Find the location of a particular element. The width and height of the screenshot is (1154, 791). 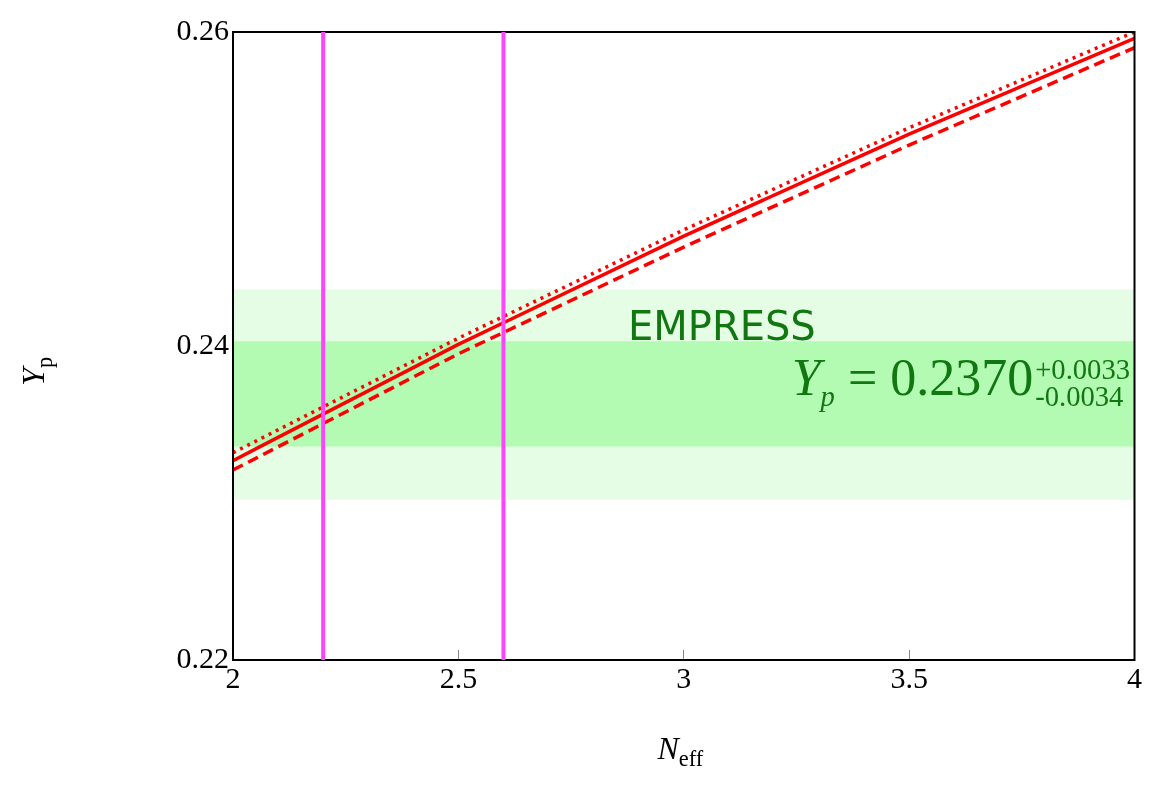

x-tick-label: 2.5 is located at coordinates (458, 677).